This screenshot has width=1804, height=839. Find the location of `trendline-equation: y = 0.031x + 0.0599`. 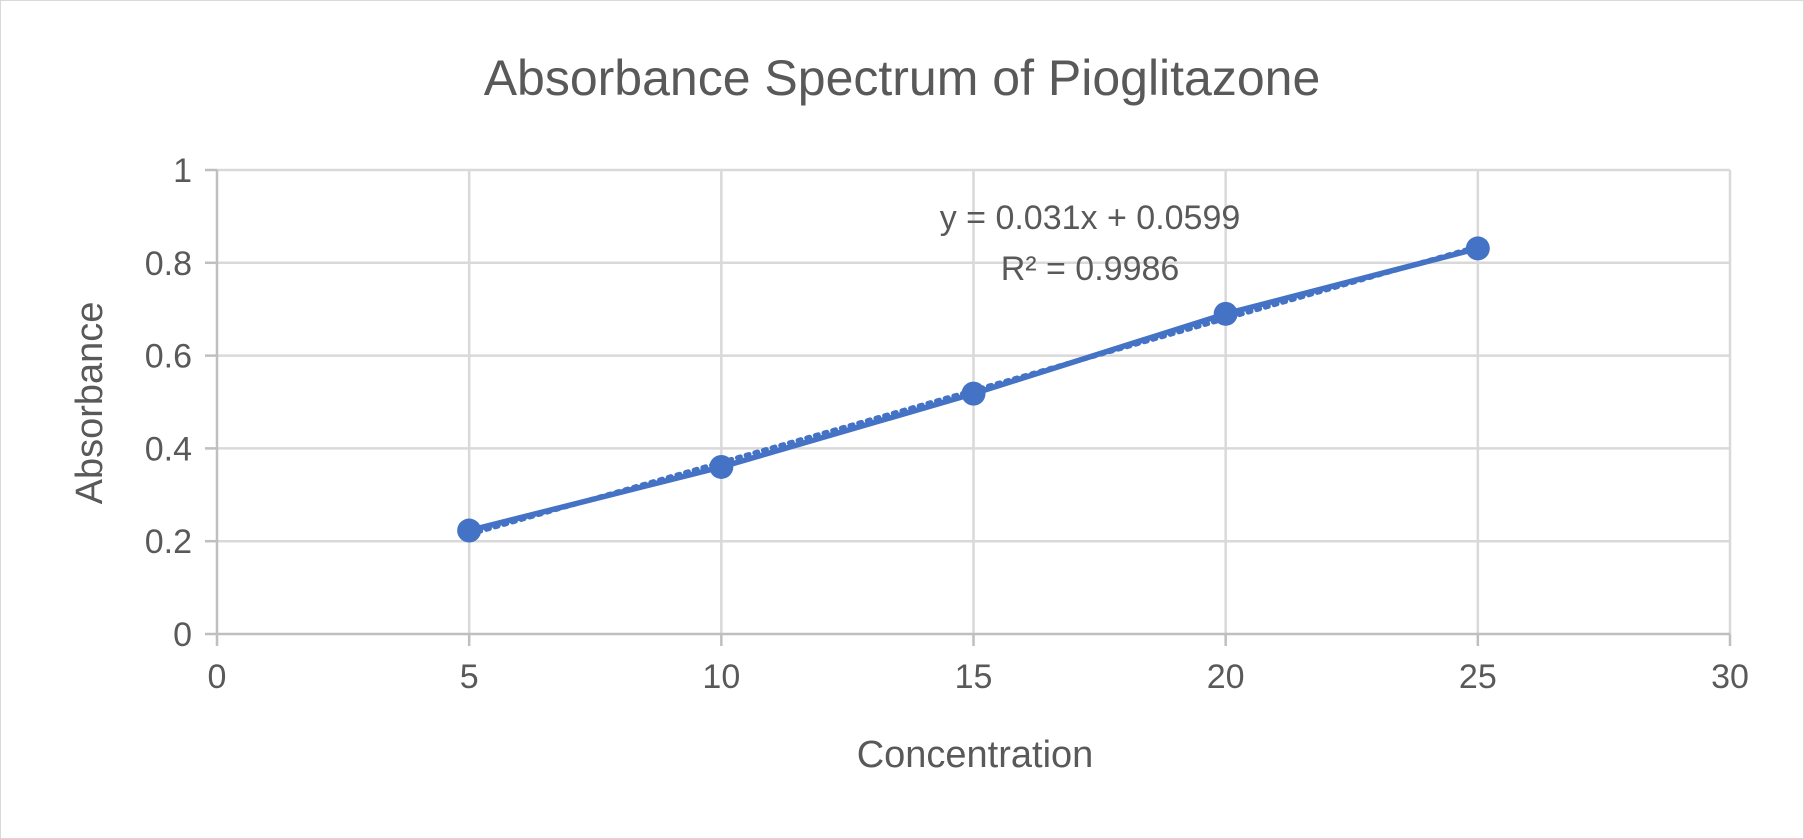

trendline-equation: y = 0.031x + 0.0599 is located at coordinates (1090, 218).